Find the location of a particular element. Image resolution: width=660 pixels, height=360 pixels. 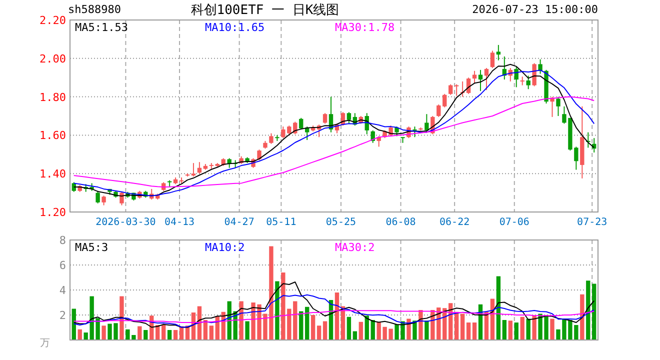

y-axis-title: 万 is located at coordinates (45, 343).